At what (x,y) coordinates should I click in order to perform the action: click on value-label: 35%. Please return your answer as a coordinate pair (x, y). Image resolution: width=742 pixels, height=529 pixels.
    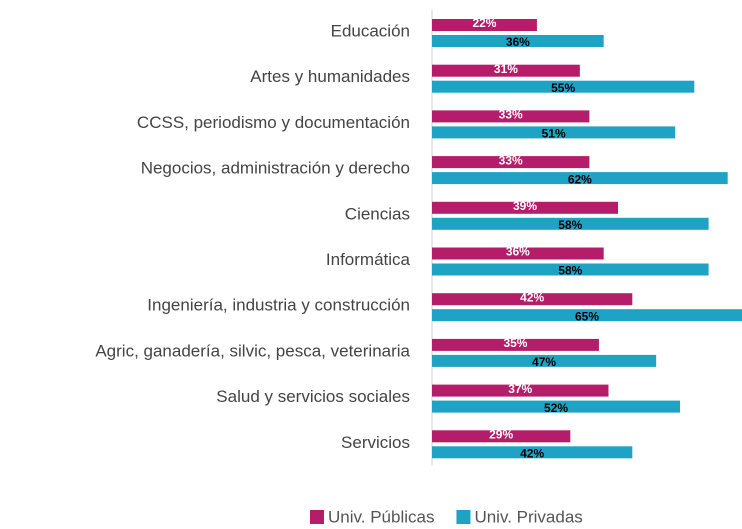
    Looking at the image, I should click on (515, 343).